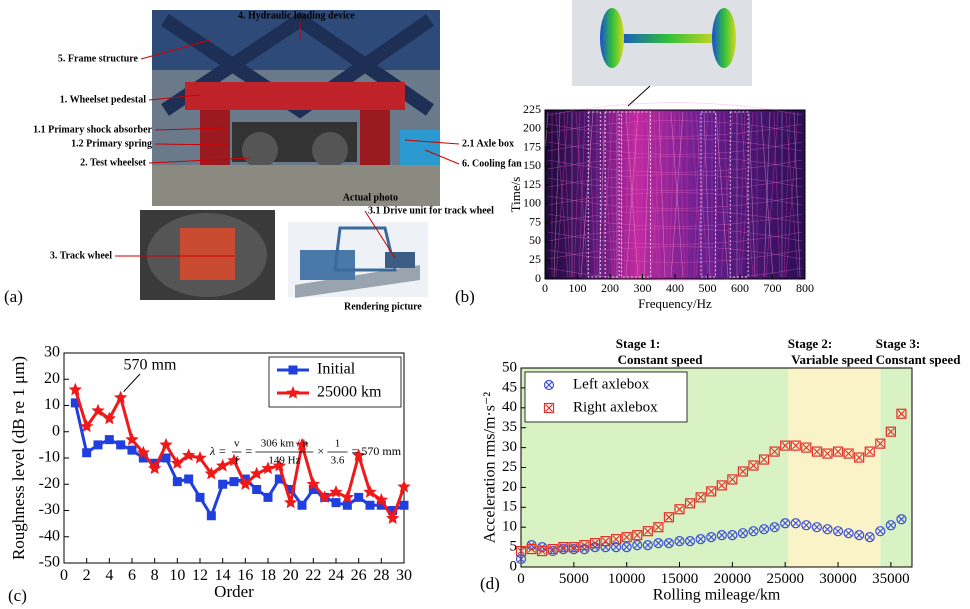 The image size is (970, 609). What do you see at coordinates (611, 384) in the screenshot?
I see `legend-label: Left axlebox` at bounding box center [611, 384].